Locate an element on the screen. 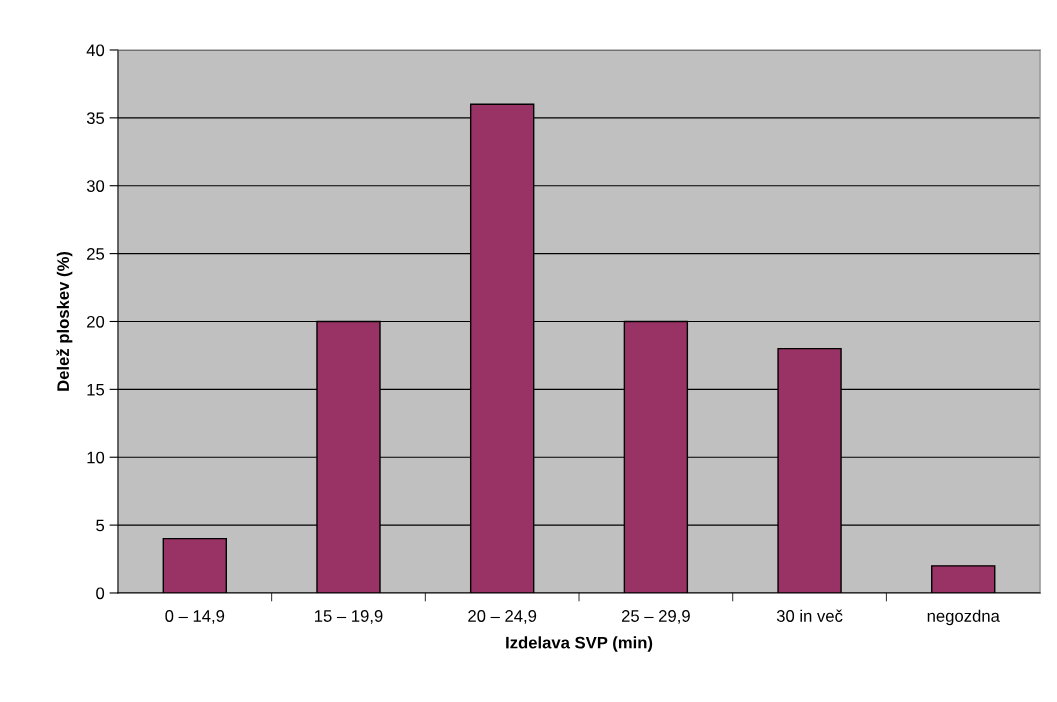  x-tick-label: 20 – 24,9 is located at coordinates (502, 617).